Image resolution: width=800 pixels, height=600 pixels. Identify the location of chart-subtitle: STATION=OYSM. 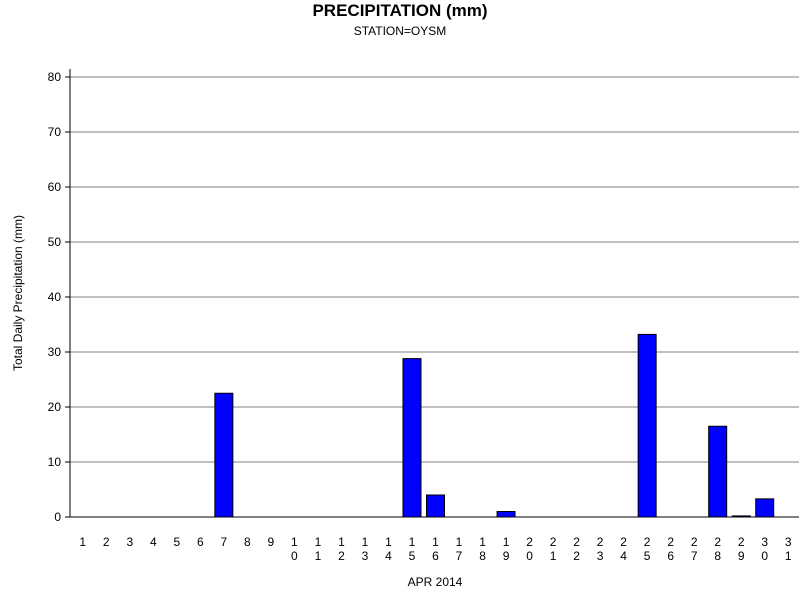
(400, 31).